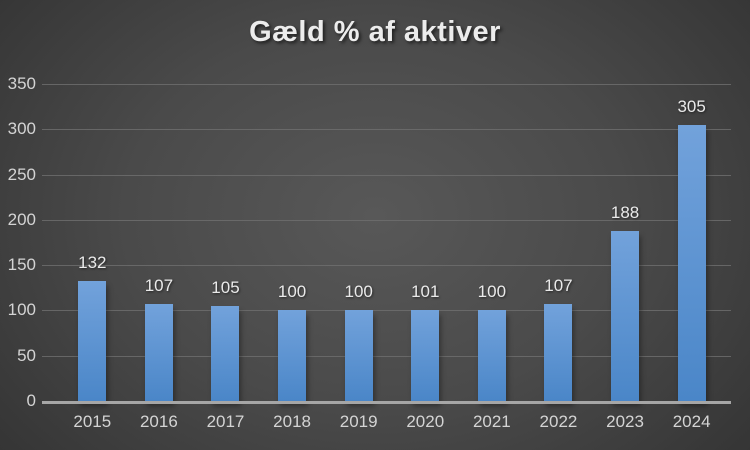 This screenshot has height=450, width=750. What do you see at coordinates (425, 291) in the screenshot?
I see `bar-value-label: 101` at bounding box center [425, 291].